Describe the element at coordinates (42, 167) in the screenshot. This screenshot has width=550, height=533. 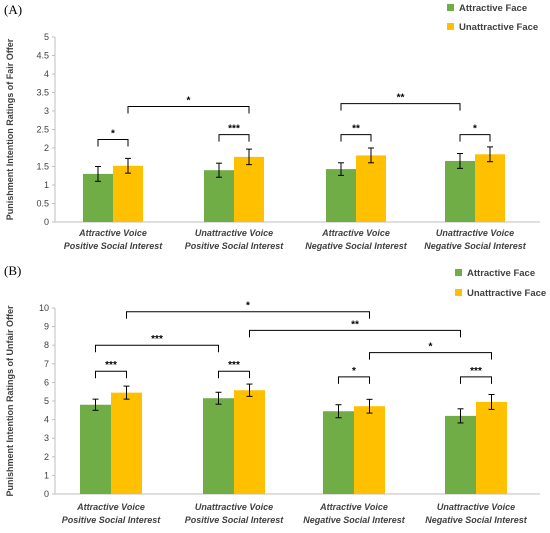
I see `y-tick-label: 1.5` at that location.